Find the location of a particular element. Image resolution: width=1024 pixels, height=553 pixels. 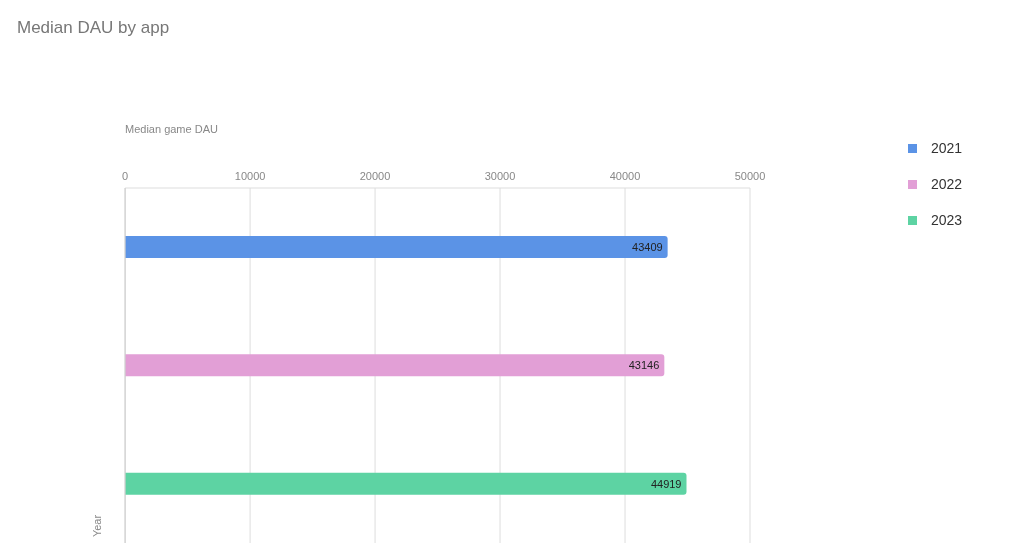

legend-label: 2022 is located at coordinates (947, 184).